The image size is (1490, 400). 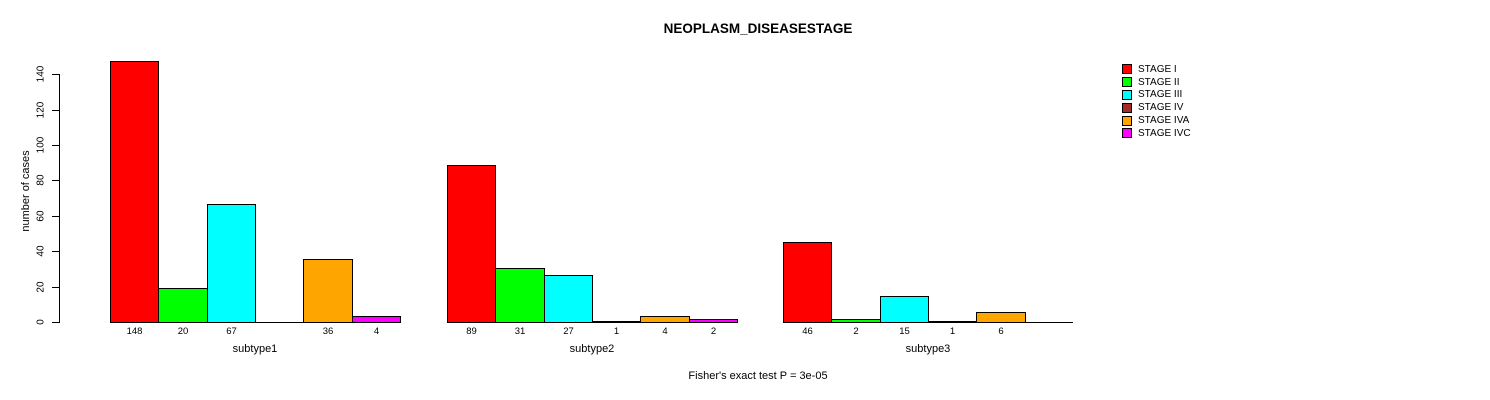 I want to click on bar-value-label: 46, so click(x=807, y=331).